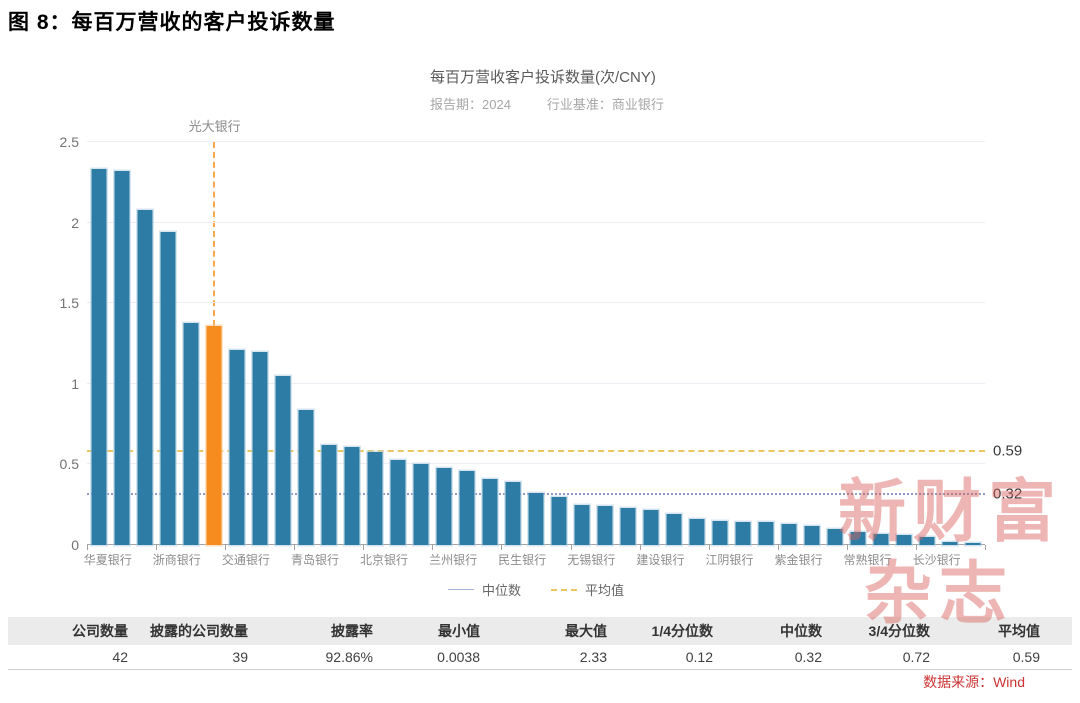  What do you see at coordinates (310, 657) in the screenshot?
I see `value-disclosure-rate: 92.86%` at bounding box center [310, 657].